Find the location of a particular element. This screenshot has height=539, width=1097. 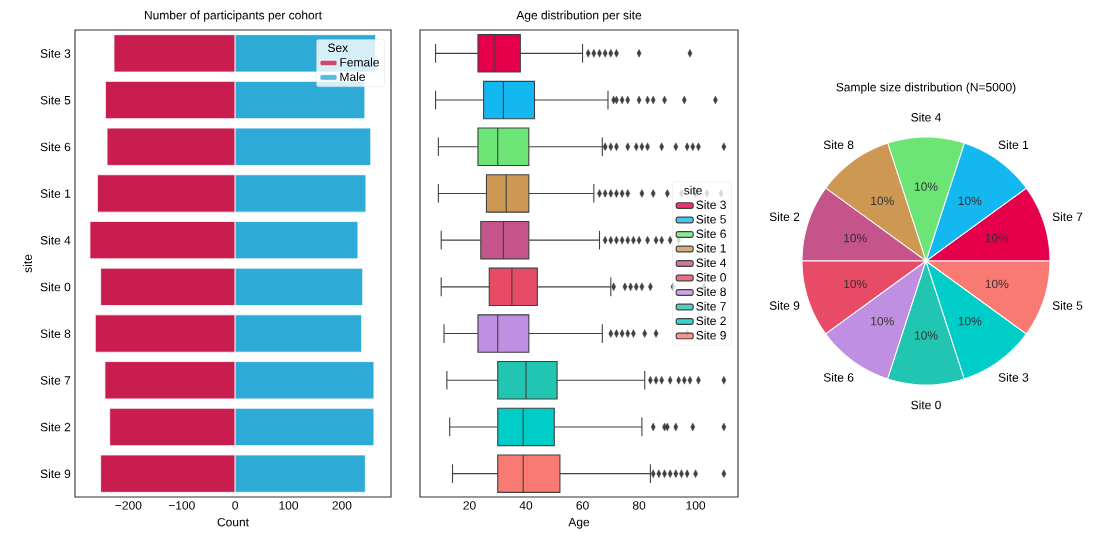

slice-label: Site 5 is located at coordinates (1067, 305).